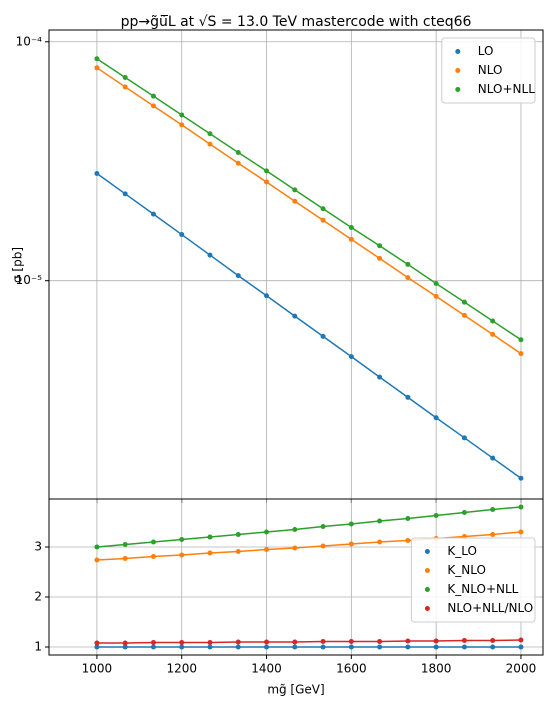 The image size is (551, 713). Describe the element at coordinates (181, 669) in the screenshot. I see `x-tick-label: 1200` at that location.